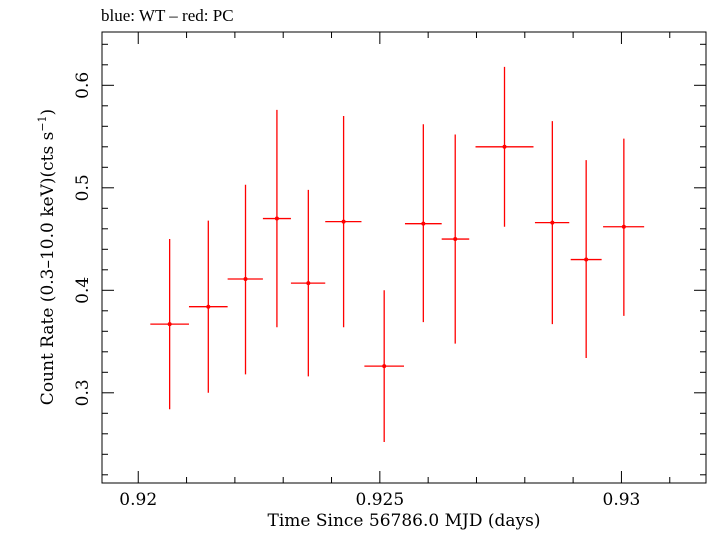 The height and width of the screenshot is (537, 709). Describe the element at coordinates (47, 257) in the screenshot. I see `y-axis-label: Count Rate (0.3–10.0 keV)(cts s−1)` at that location.